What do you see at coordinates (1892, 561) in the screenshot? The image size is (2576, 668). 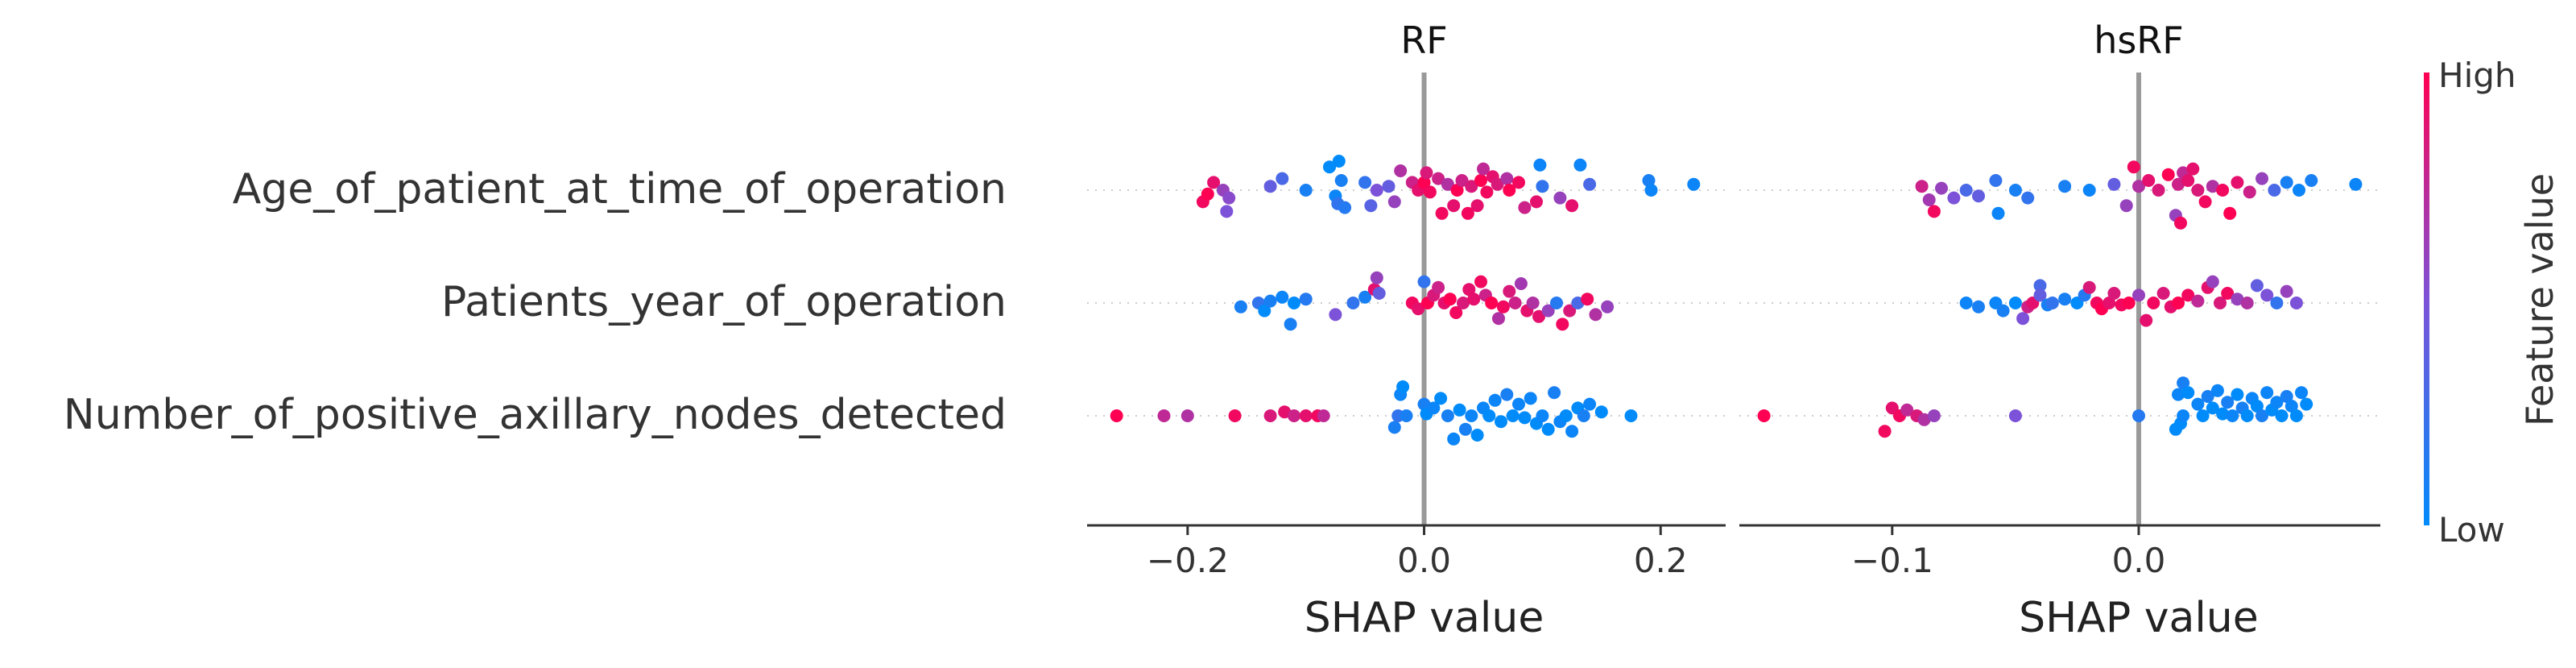 I see `x-tick-label: −0.1` at bounding box center [1892, 561].